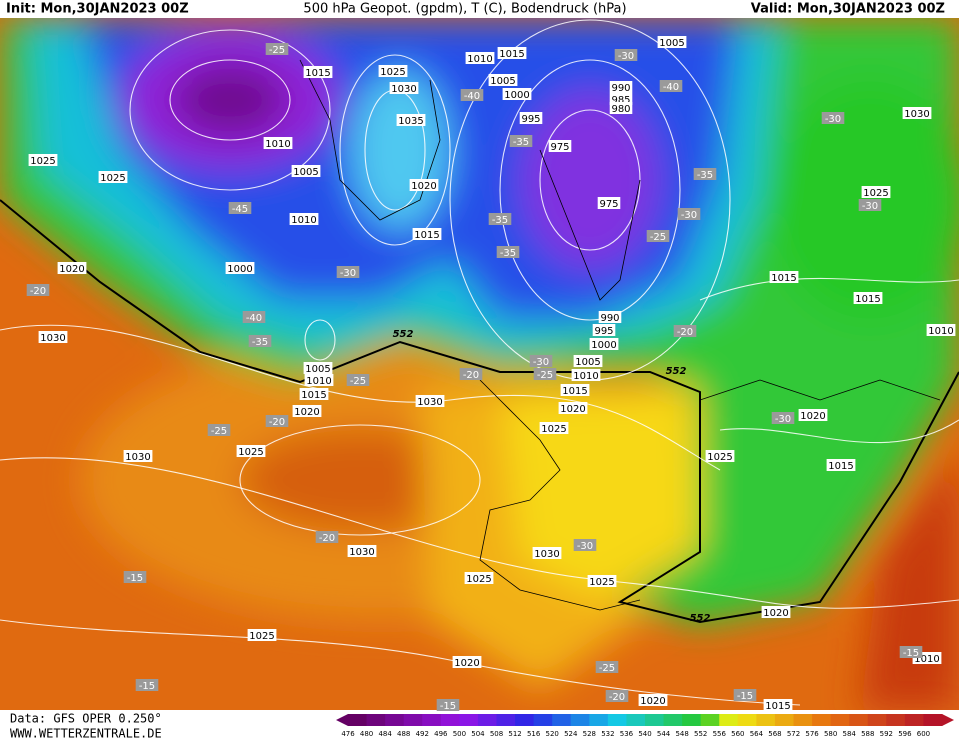 The height and width of the screenshot is (741, 959). Describe the element at coordinates (478, 734) in the screenshot. I see `colorbar-label: 504` at that location.